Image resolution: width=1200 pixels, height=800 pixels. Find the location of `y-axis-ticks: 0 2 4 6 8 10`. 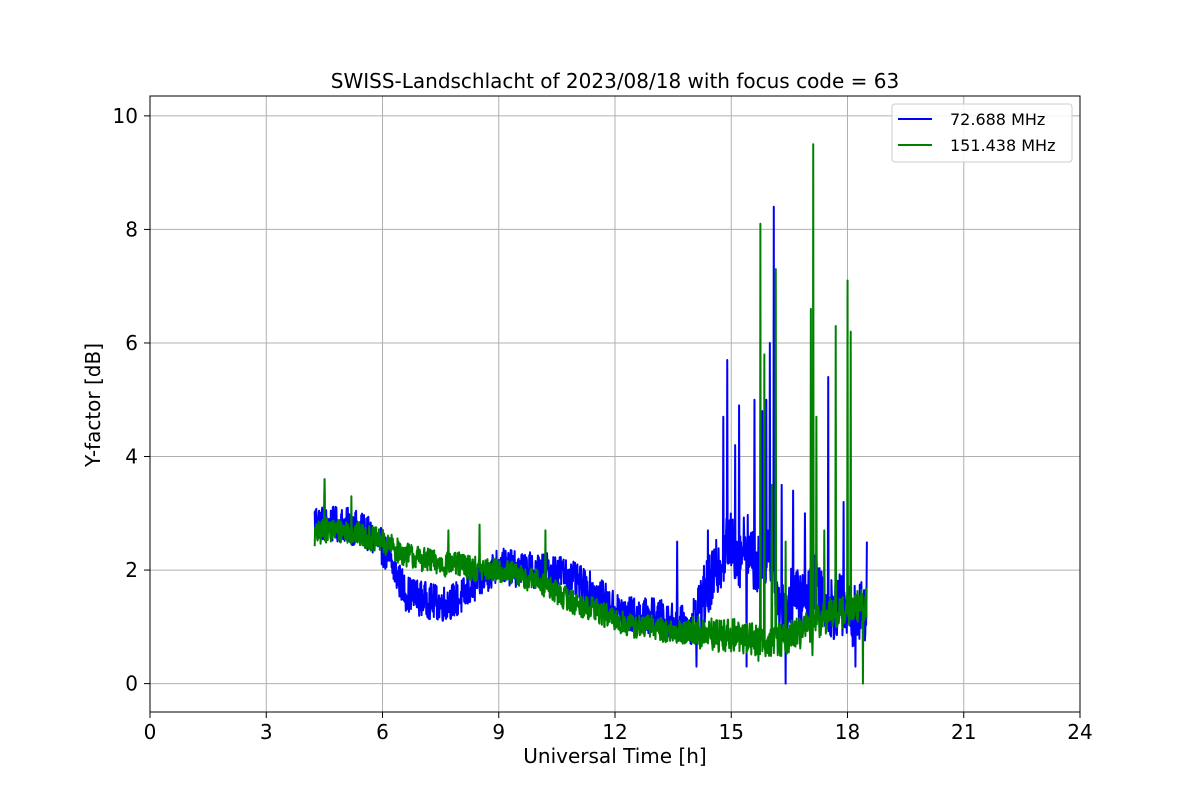

y-axis-ticks: 0 2 4 6 8 10 is located at coordinates (131, 400).